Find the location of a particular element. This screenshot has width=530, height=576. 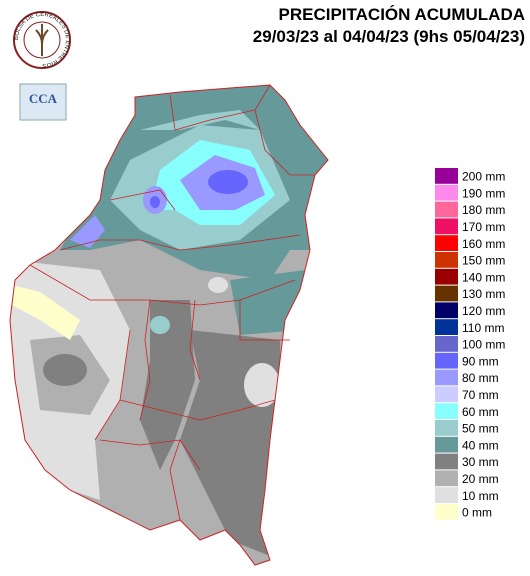

legend-label: 40 mm is located at coordinates (480, 445).